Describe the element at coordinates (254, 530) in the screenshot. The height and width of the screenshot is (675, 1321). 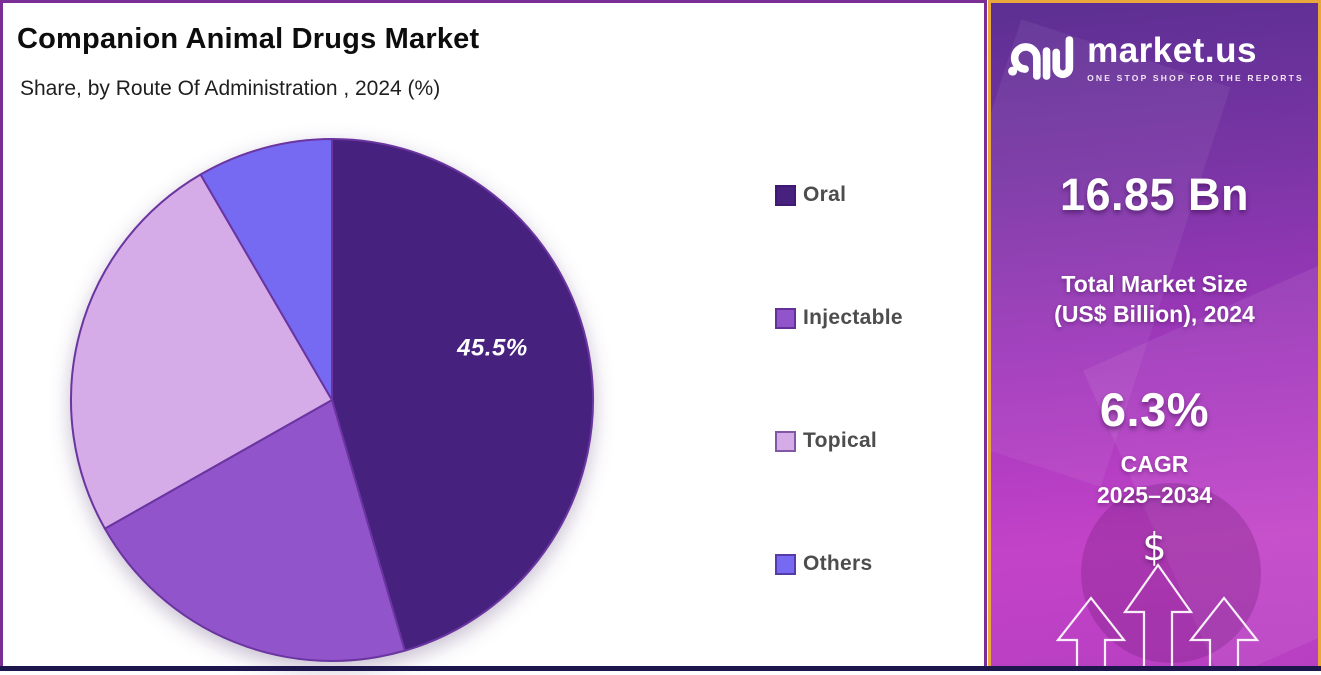
I see `pie-slice-injectable` at that location.